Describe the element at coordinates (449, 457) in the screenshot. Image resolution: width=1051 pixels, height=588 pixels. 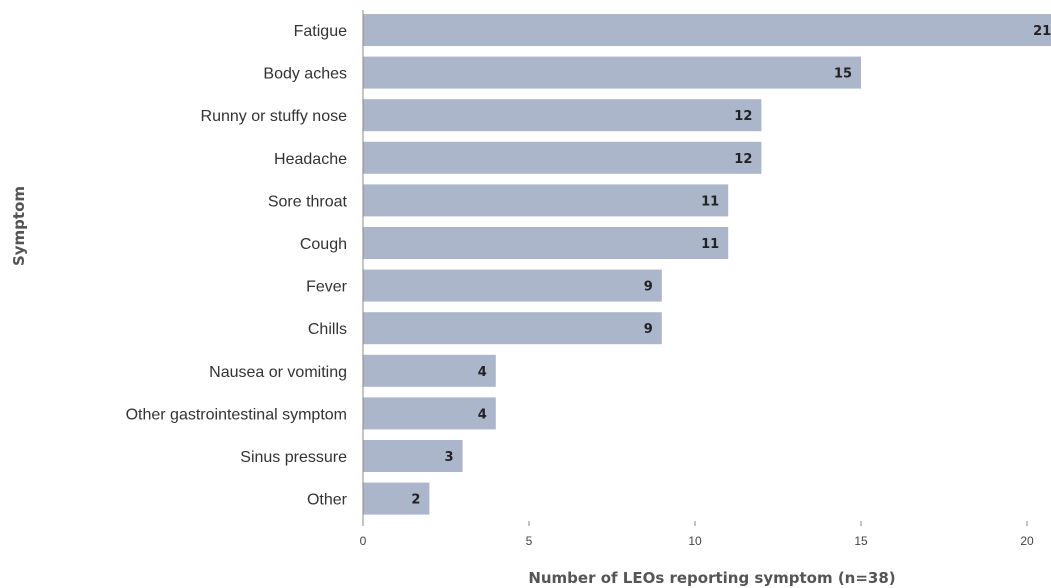
I see `value-label: 3` at that location.